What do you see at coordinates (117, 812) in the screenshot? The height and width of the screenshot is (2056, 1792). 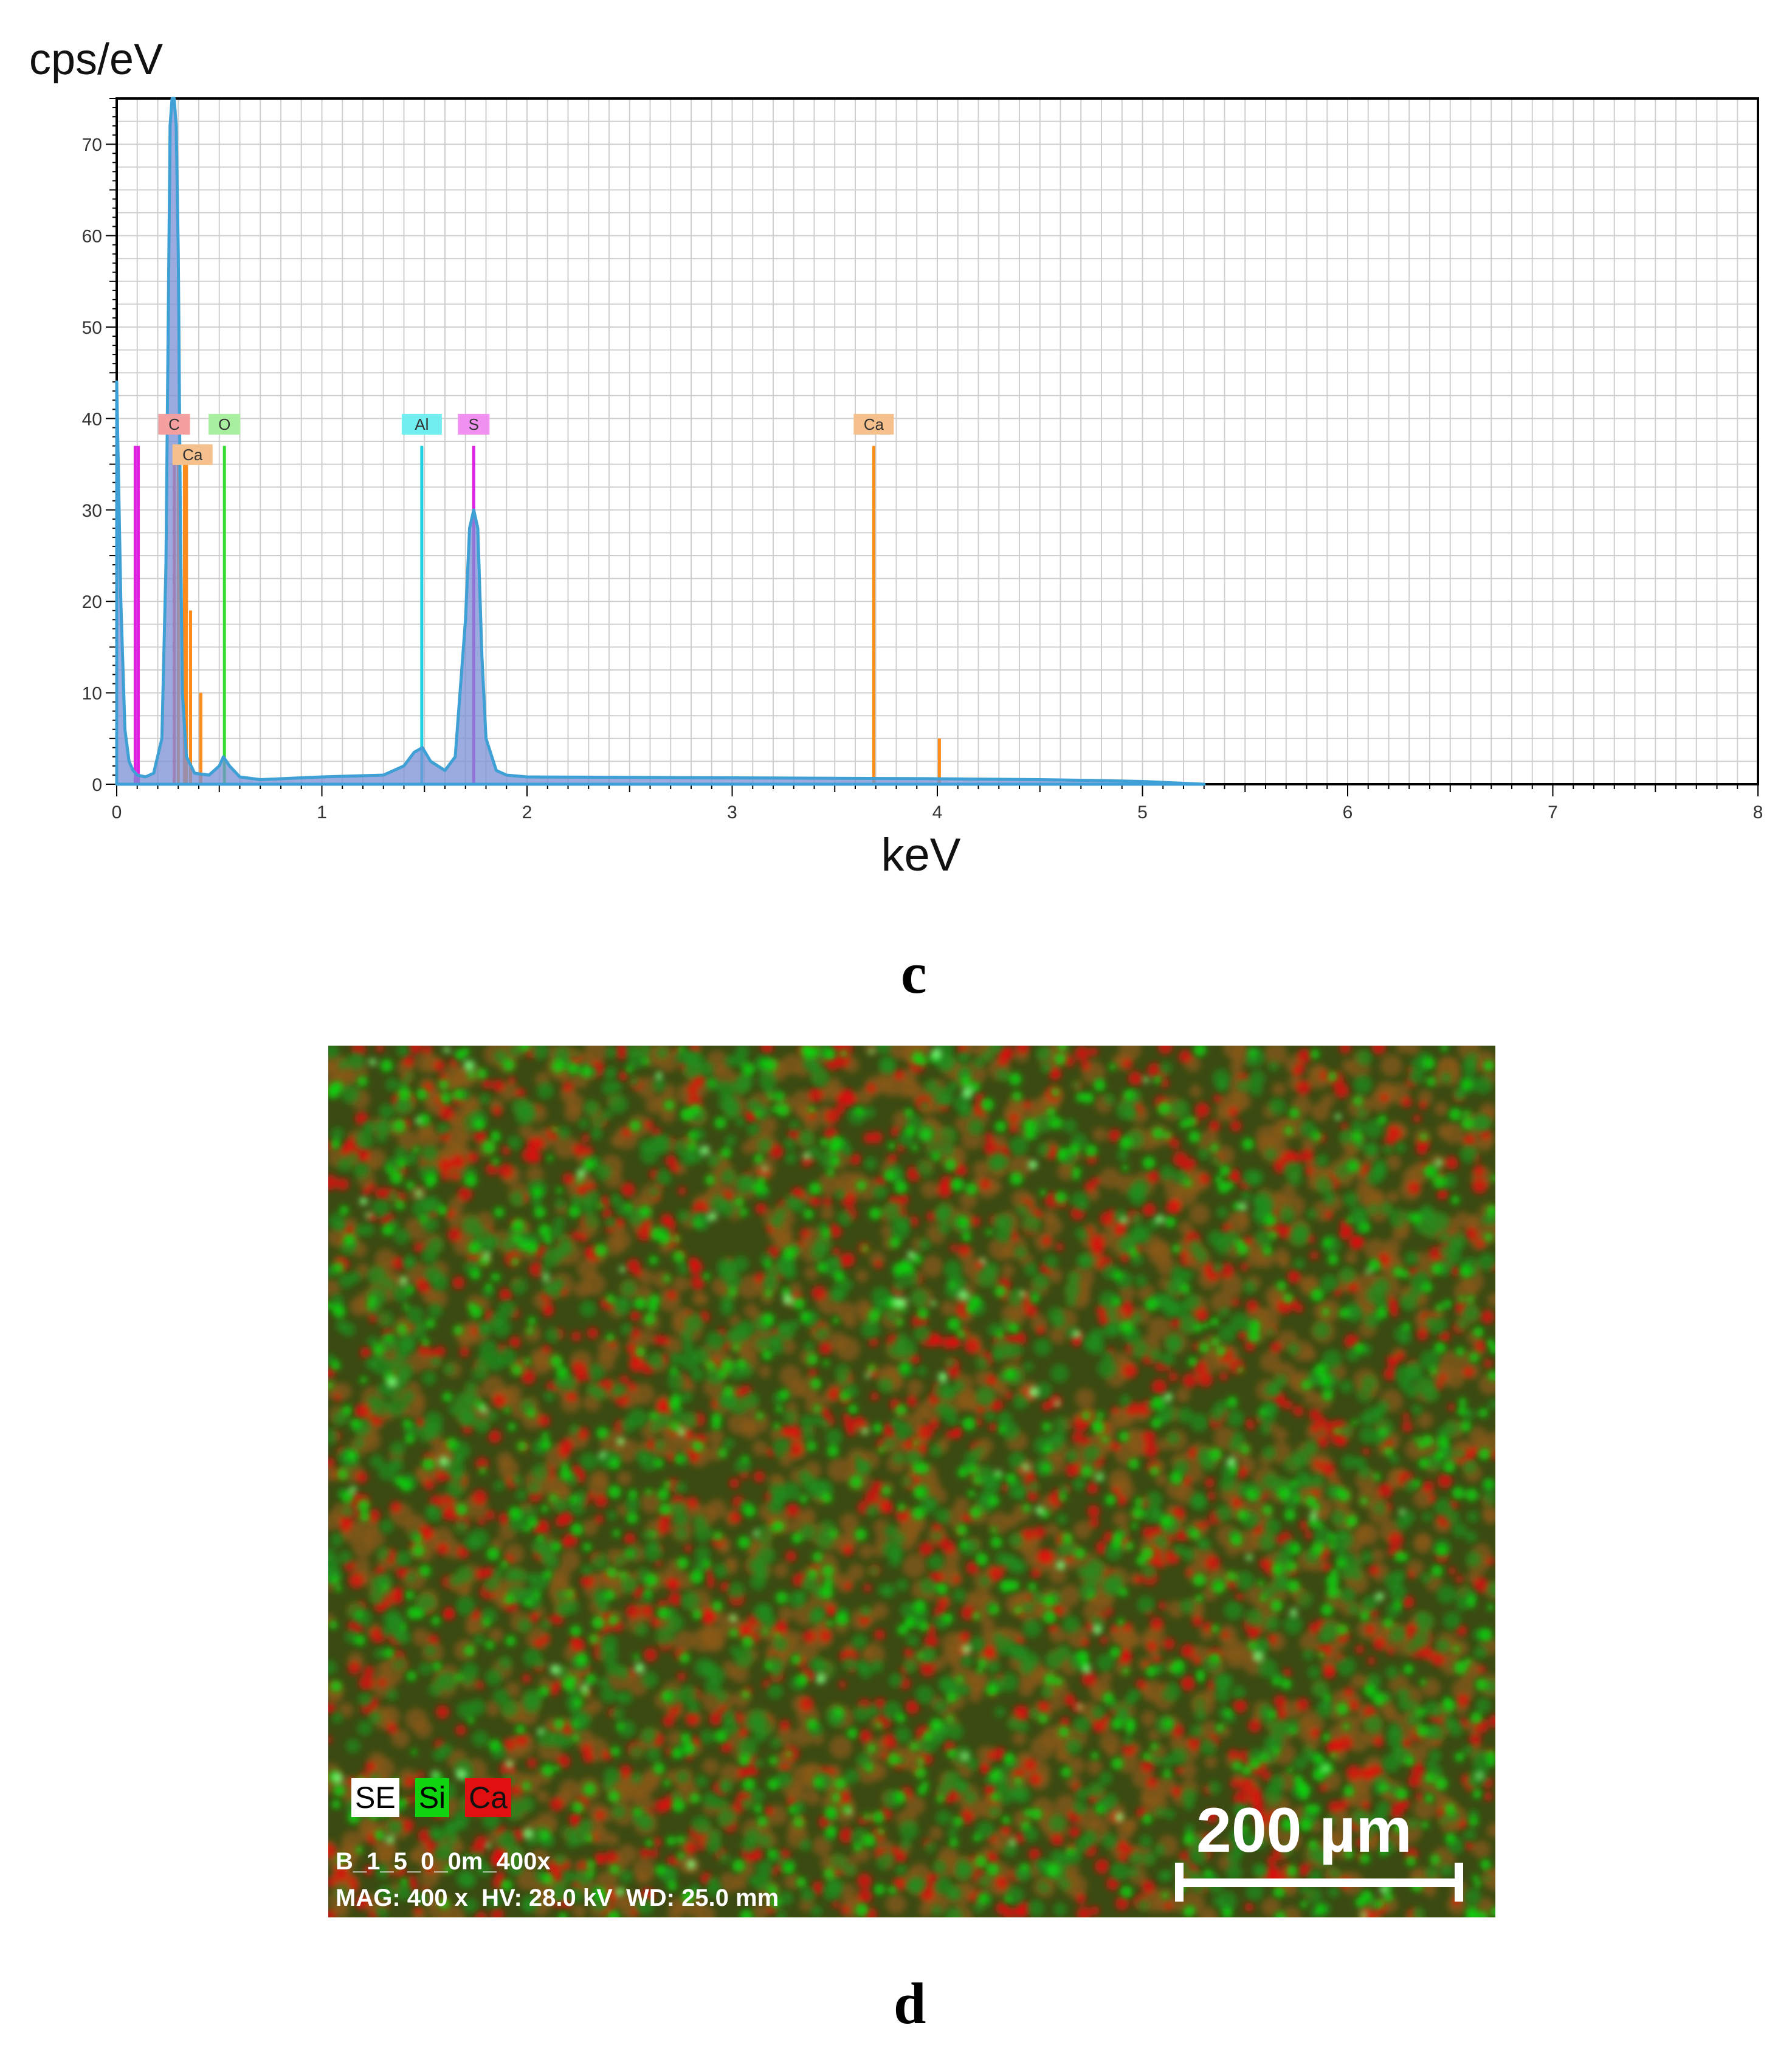 I see `x-tick-label: 0` at bounding box center [117, 812].